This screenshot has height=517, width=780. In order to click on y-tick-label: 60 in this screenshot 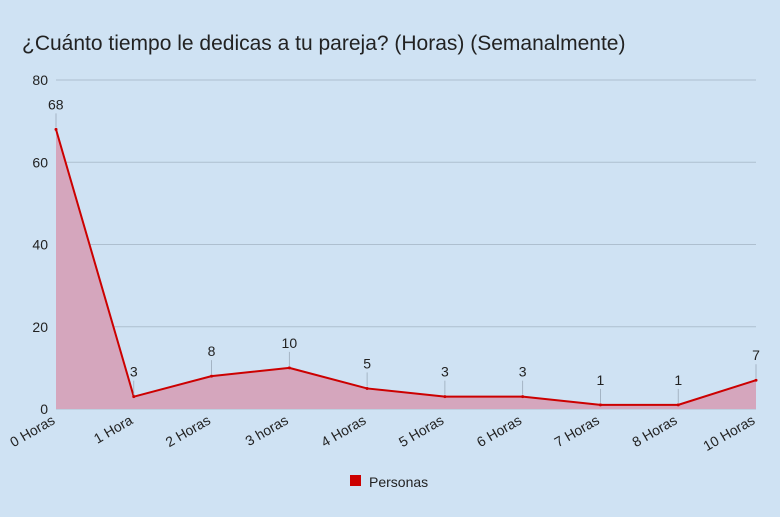, I will do `click(40, 162)`.